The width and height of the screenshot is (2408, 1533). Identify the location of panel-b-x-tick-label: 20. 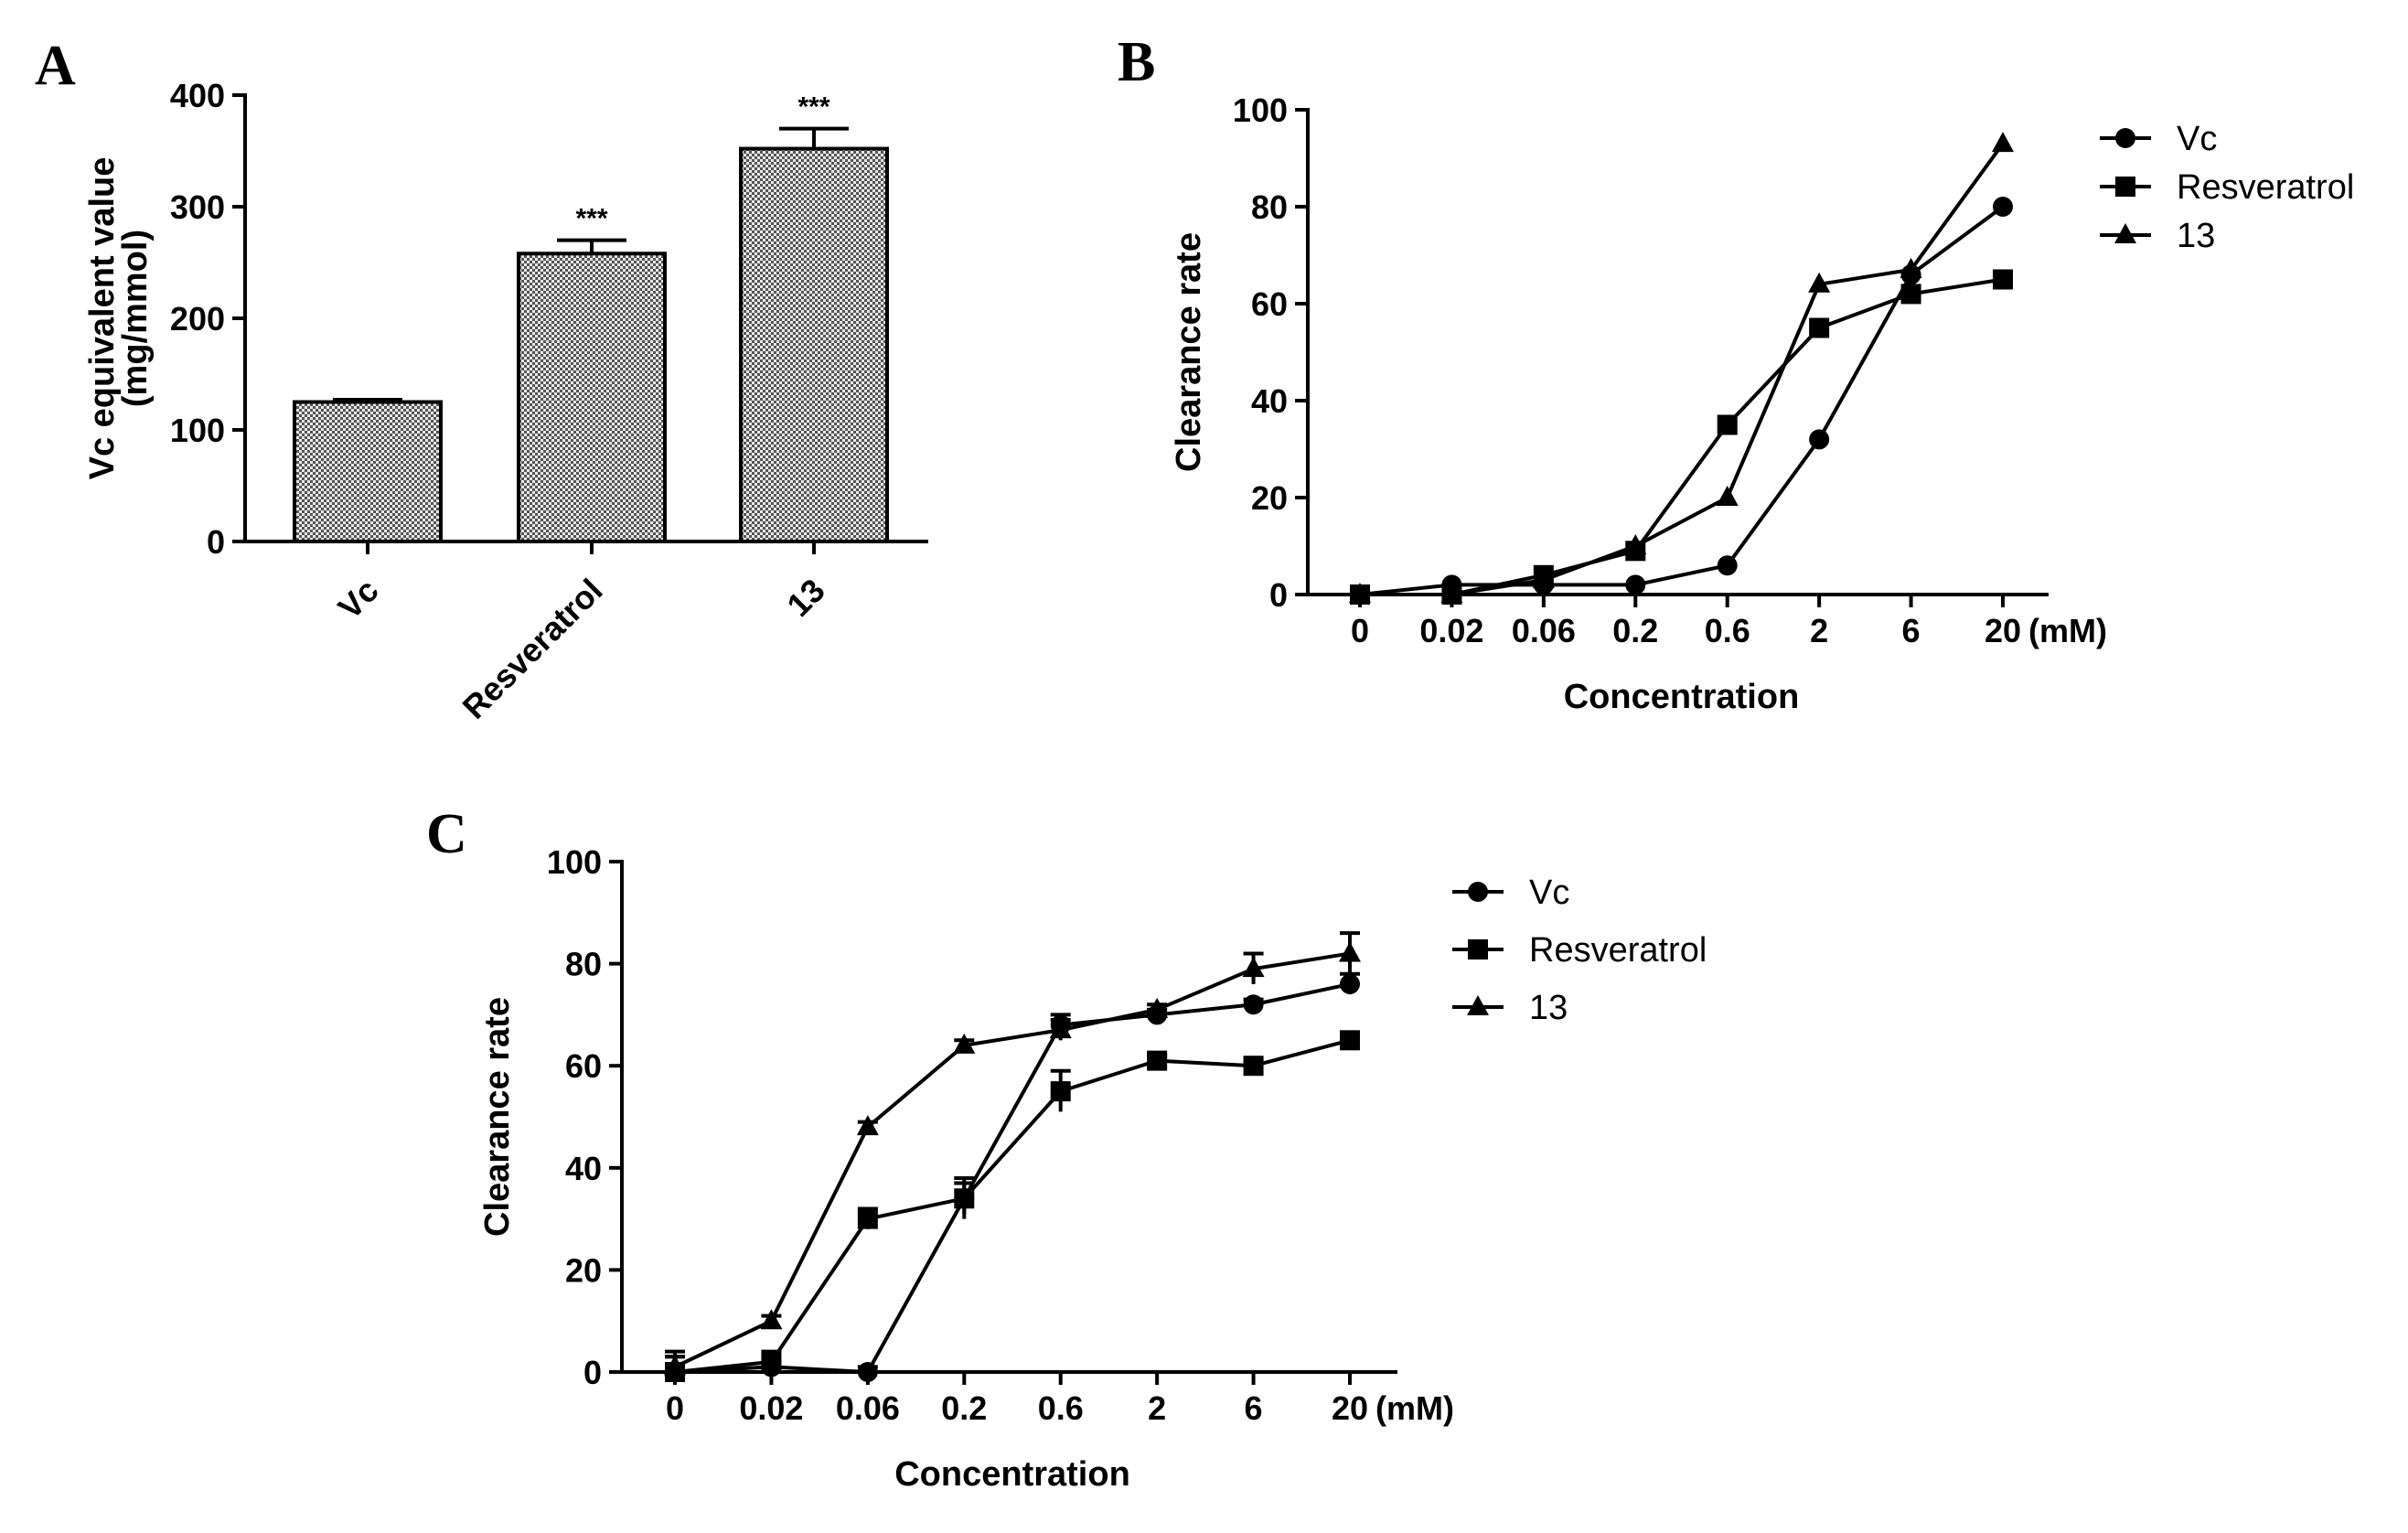
(2003, 630).